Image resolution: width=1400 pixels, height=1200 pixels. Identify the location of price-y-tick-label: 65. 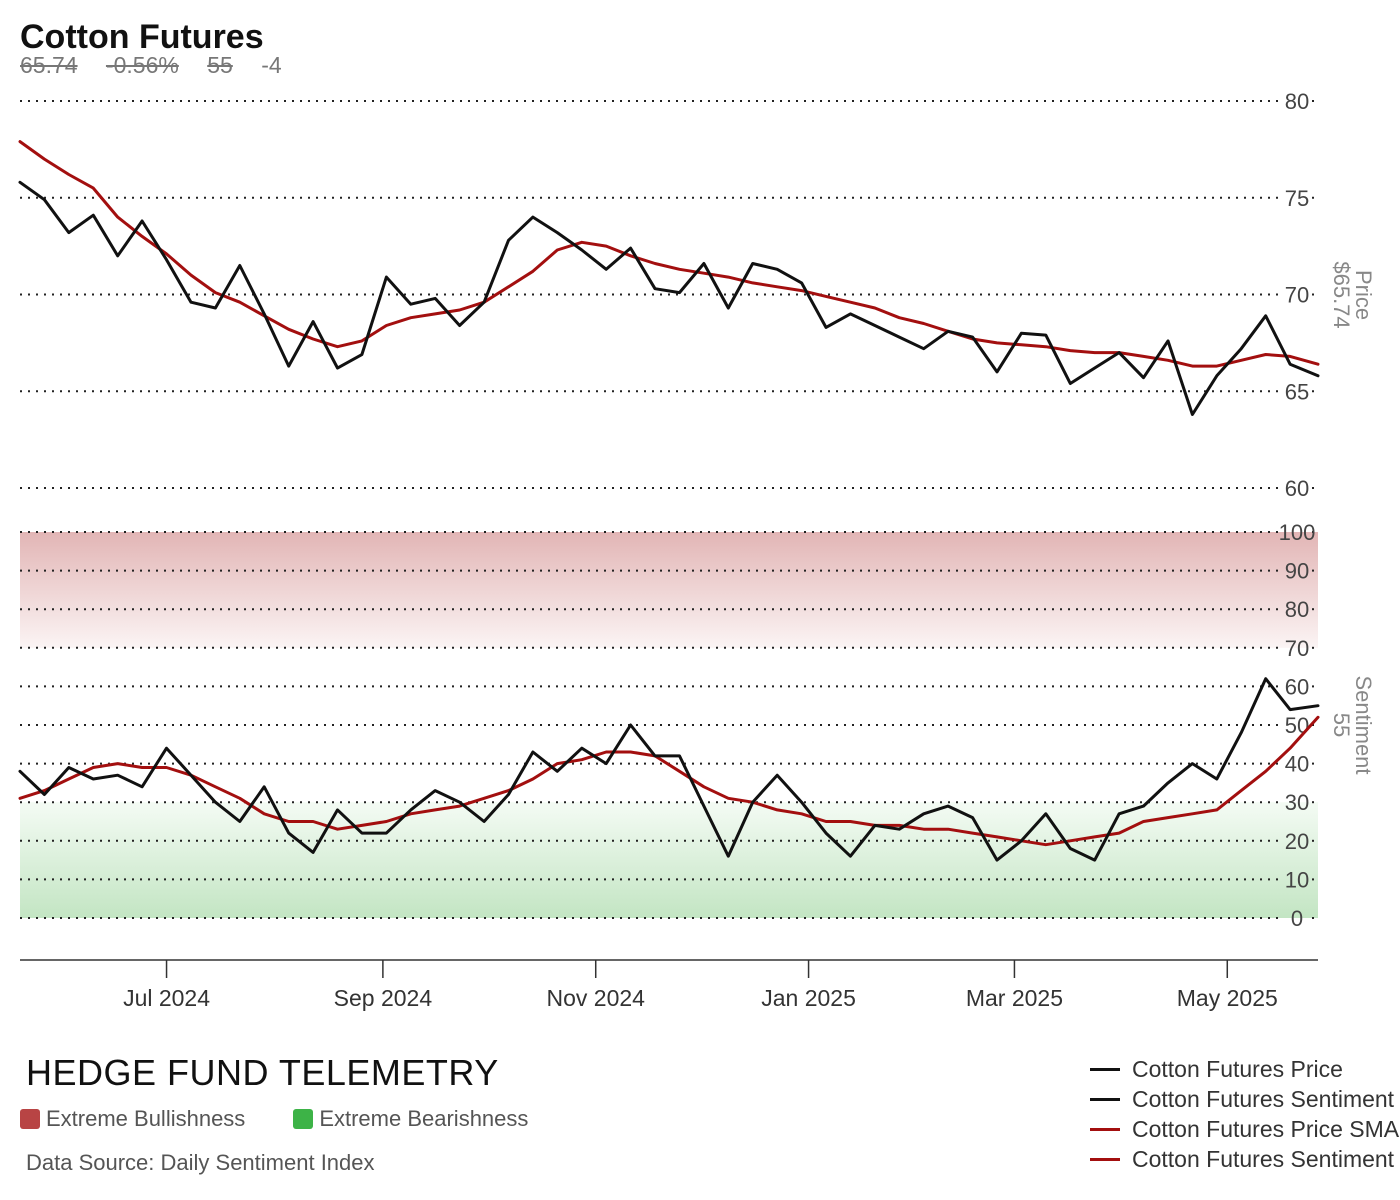
(1297, 391).